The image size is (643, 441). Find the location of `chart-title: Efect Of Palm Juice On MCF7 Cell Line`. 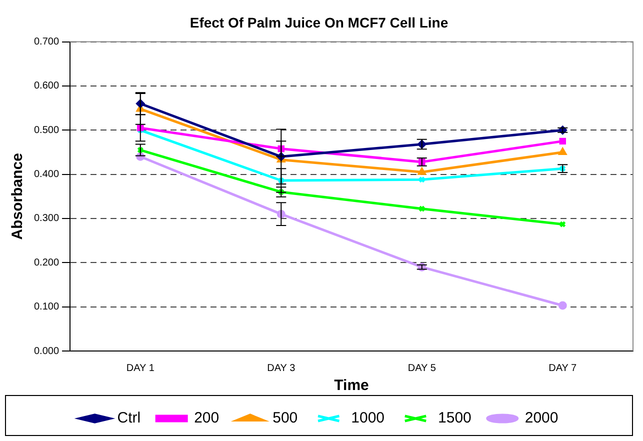

chart-title: Efect Of Palm Juice On MCF7 Cell Line is located at coordinates (319, 22).